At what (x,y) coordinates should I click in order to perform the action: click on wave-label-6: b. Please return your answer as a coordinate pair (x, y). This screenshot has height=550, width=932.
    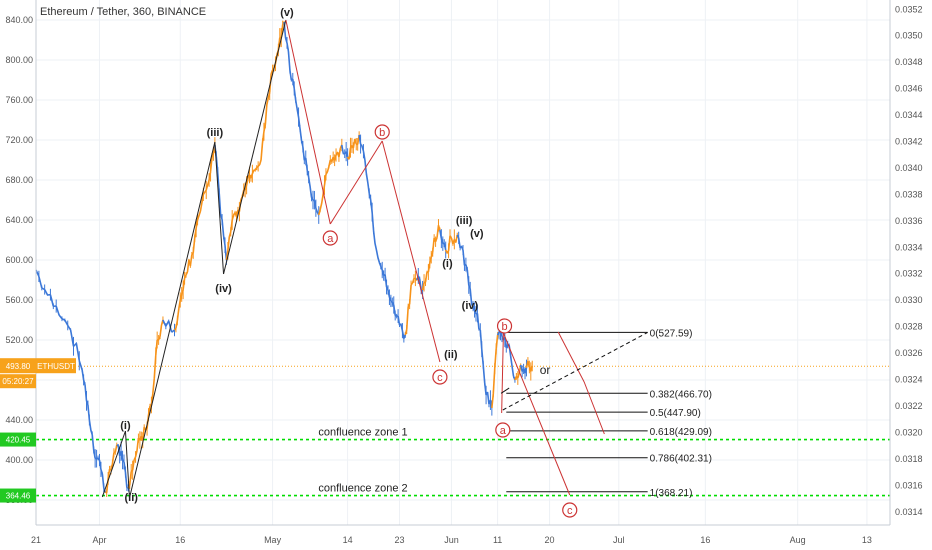
    Looking at the image, I should click on (382, 133).